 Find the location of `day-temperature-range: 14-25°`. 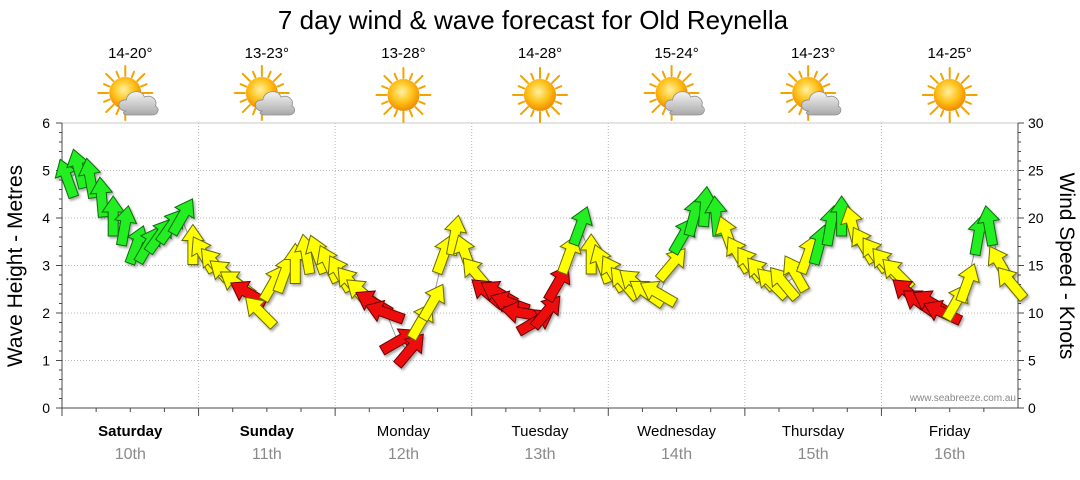

day-temperature-range: 14-25° is located at coordinates (950, 53).